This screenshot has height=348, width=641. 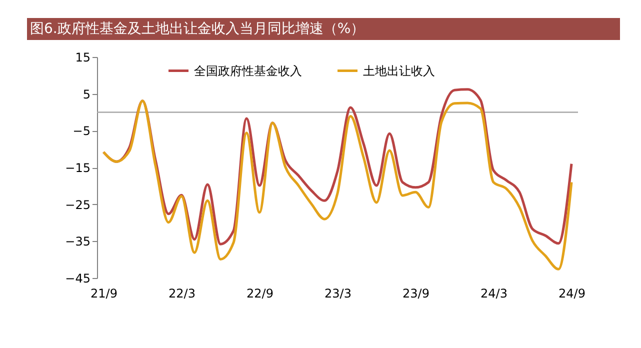 I want to click on x-tick-label: 22/3, so click(x=182, y=293).